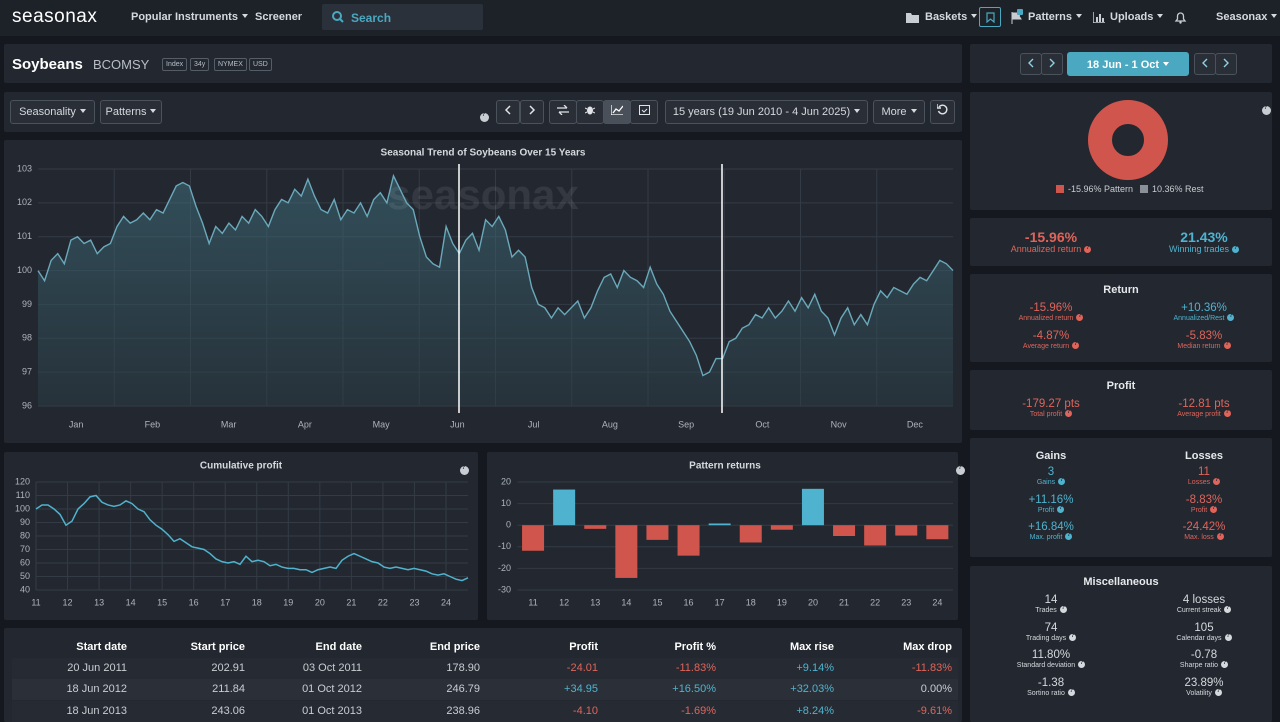 The image size is (1280, 722). What do you see at coordinates (1051, 527) in the screenshot?
I see `stat-value: +16.84%` at bounding box center [1051, 527].